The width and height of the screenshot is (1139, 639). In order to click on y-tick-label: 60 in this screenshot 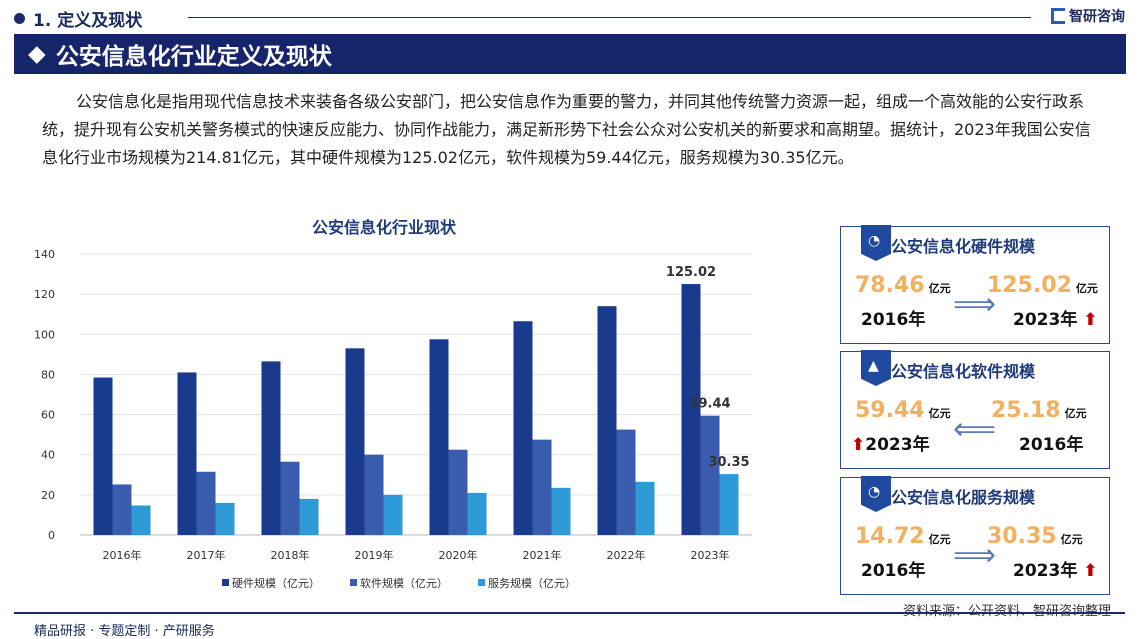, I will do `click(48, 415)`.